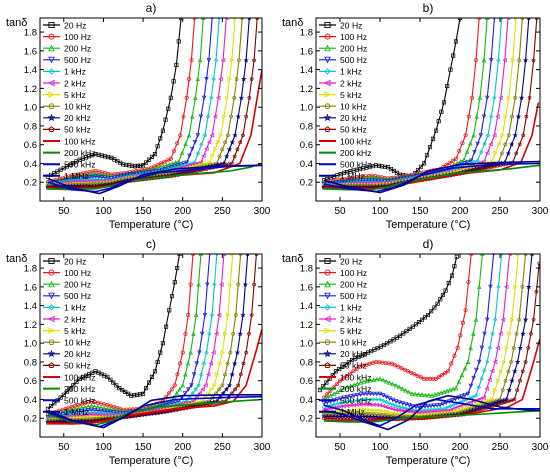 The image size is (550, 475). I want to click on legend-item: 500 kHz, so click(345, 401).